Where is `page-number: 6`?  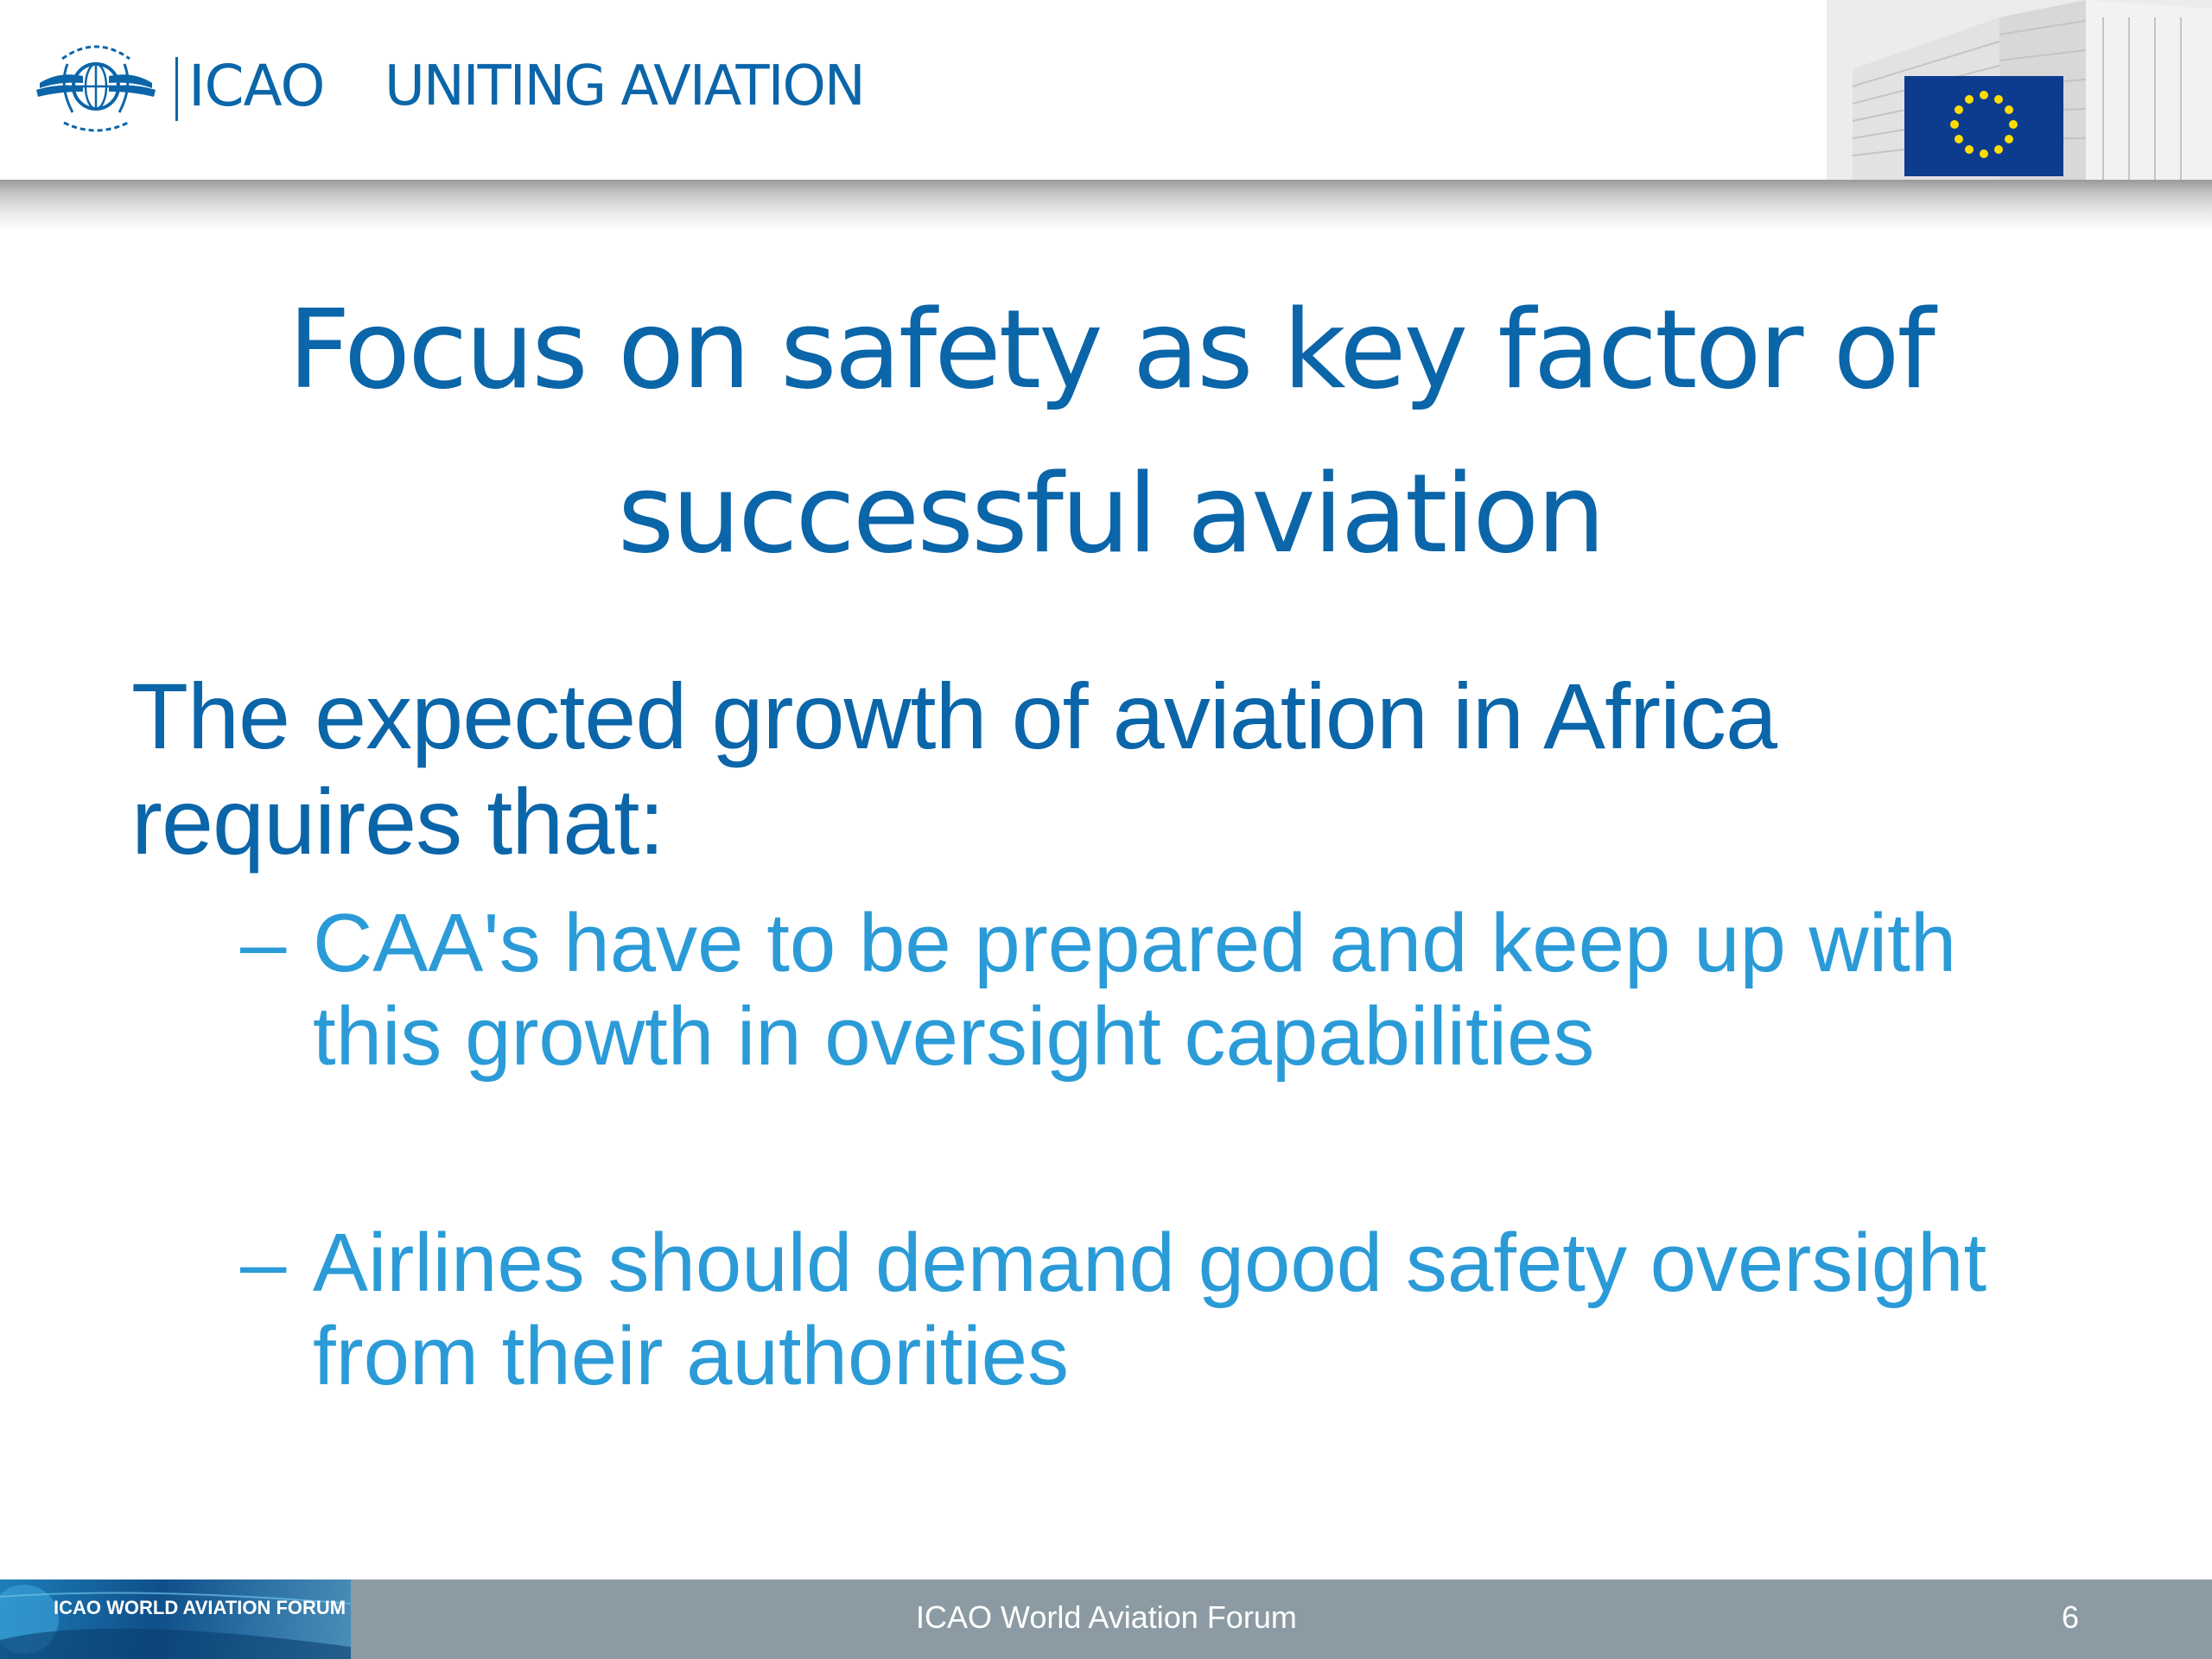 page-number: 6 is located at coordinates (2071, 1617).